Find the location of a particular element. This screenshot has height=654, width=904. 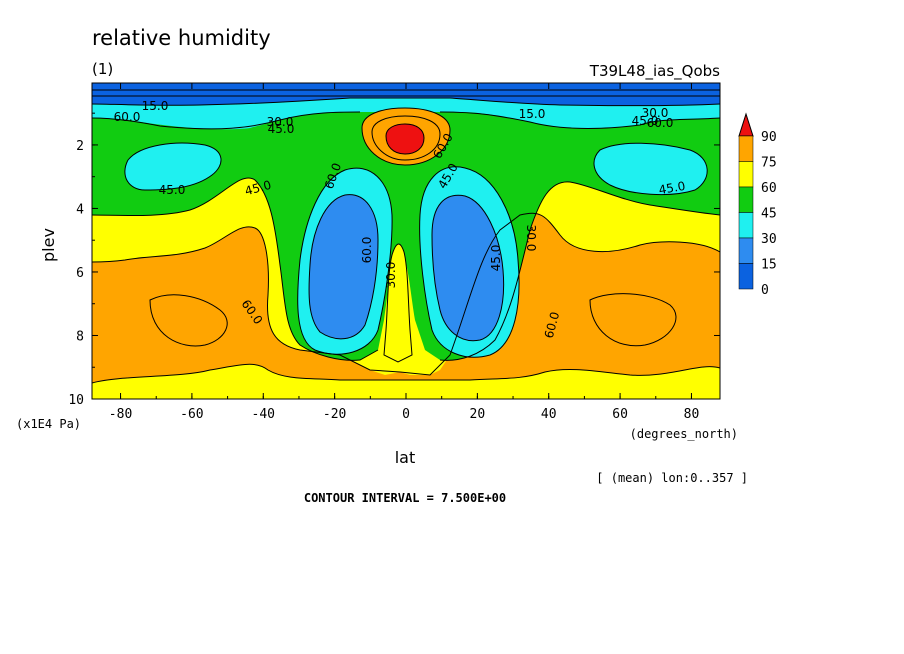

y-tick-label: 2 is located at coordinates (80, 146).